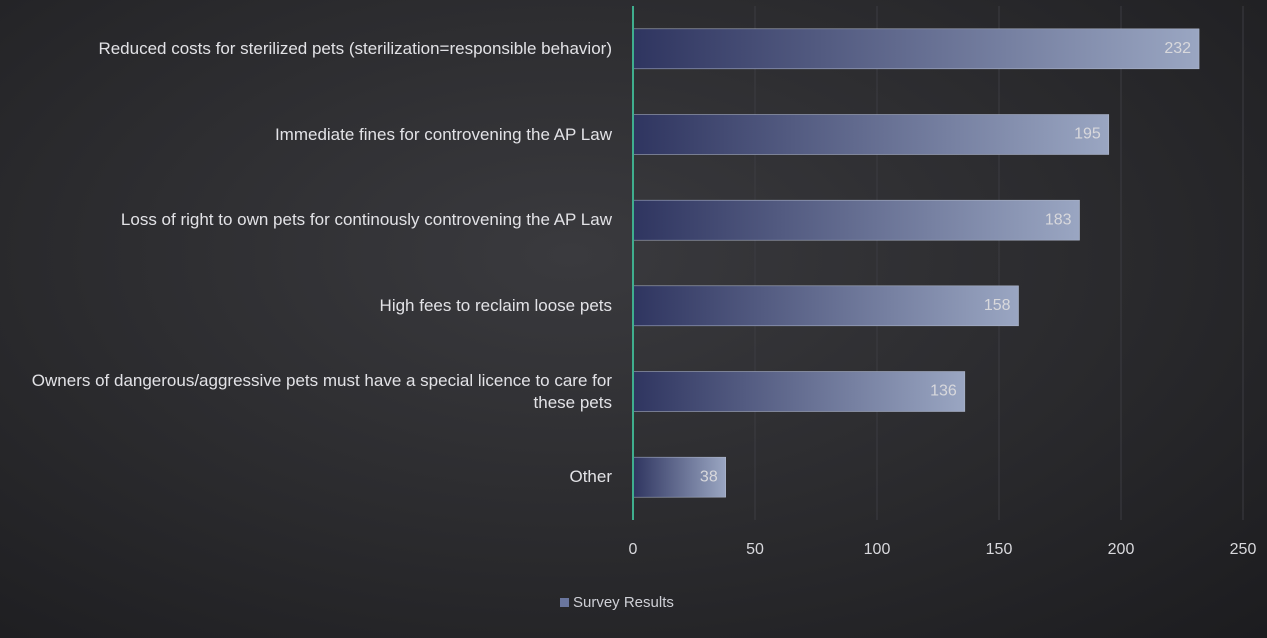 The height and width of the screenshot is (638, 1267). I want to click on legend: Survey Results, so click(617, 602).